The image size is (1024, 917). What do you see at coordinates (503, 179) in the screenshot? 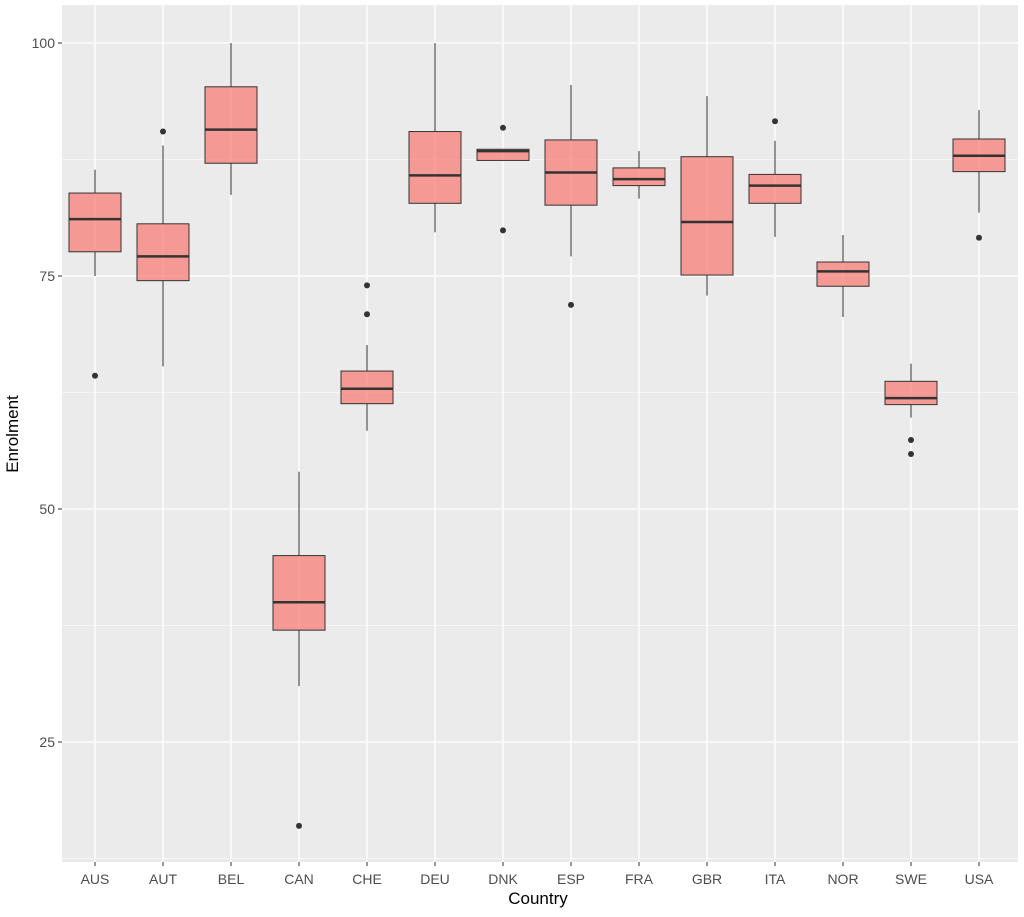
I see `box-dnk` at bounding box center [503, 179].